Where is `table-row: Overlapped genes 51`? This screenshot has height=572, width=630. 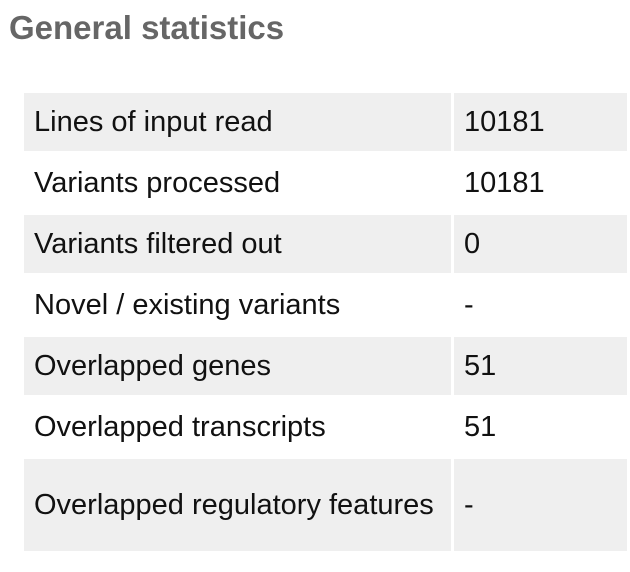
table-row: Overlapped genes 51 is located at coordinates (325, 366).